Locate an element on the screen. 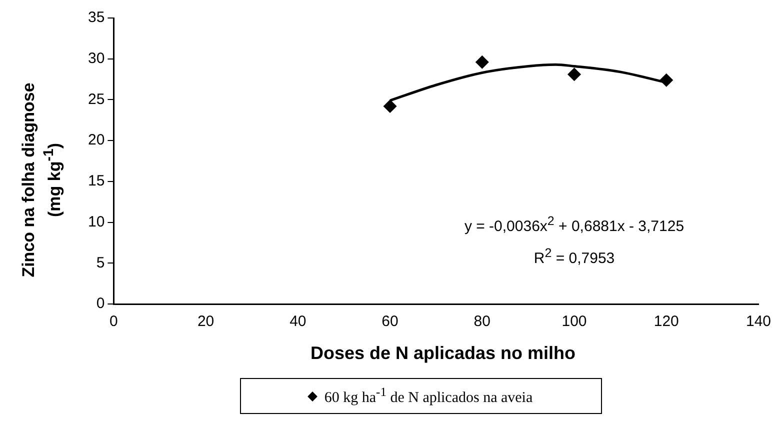 The image size is (774, 436). y-tick-label: 25 is located at coordinates (96, 99).